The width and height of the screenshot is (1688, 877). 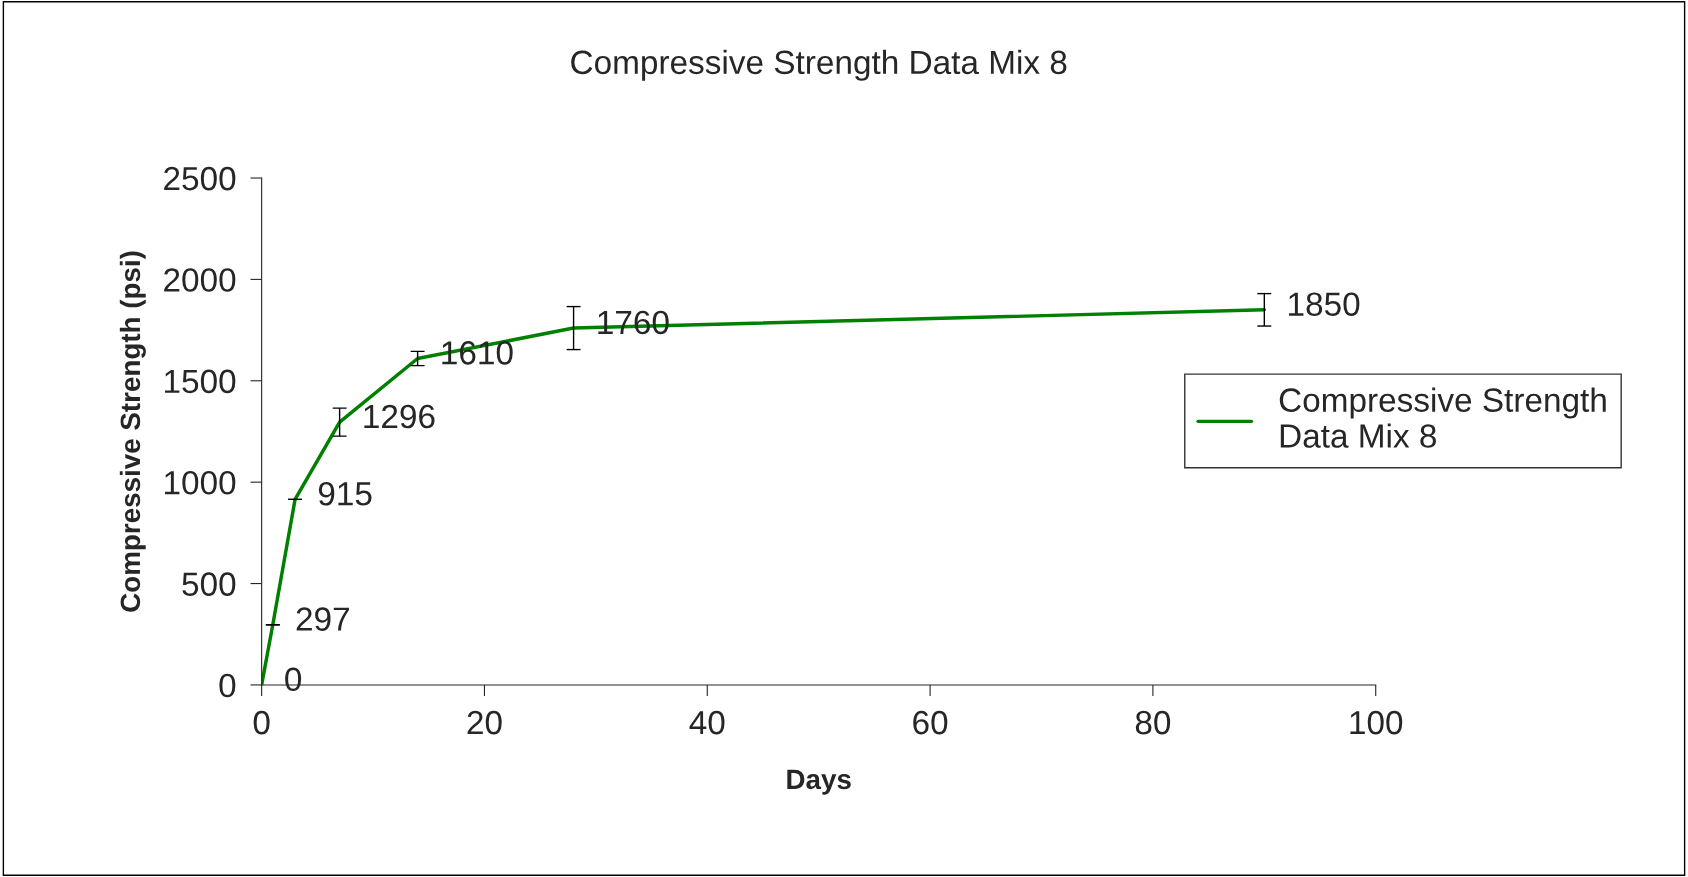 What do you see at coordinates (227, 685) in the screenshot?
I see `y-tick-label: 0` at bounding box center [227, 685].